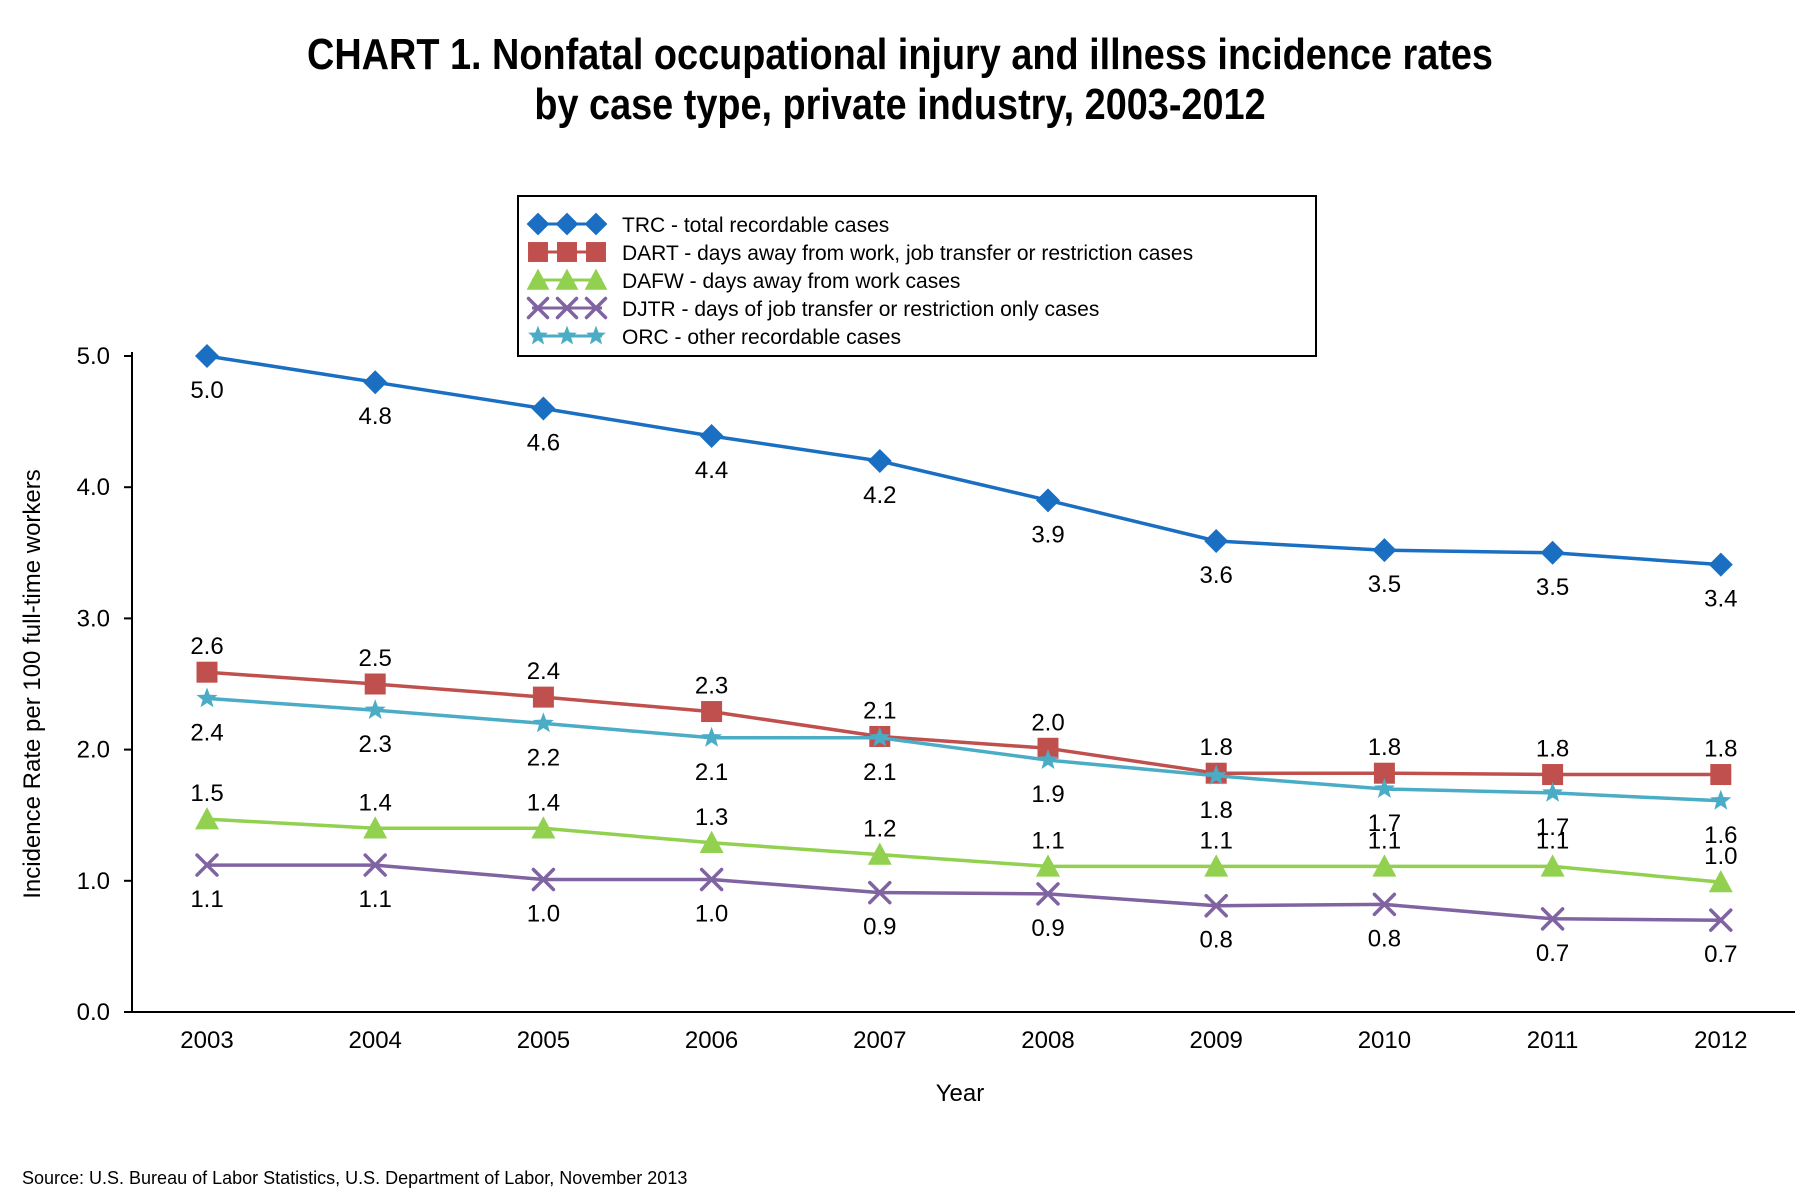 The image size is (1800, 1200). I want to click on data-label: 1.5, so click(206, 793).